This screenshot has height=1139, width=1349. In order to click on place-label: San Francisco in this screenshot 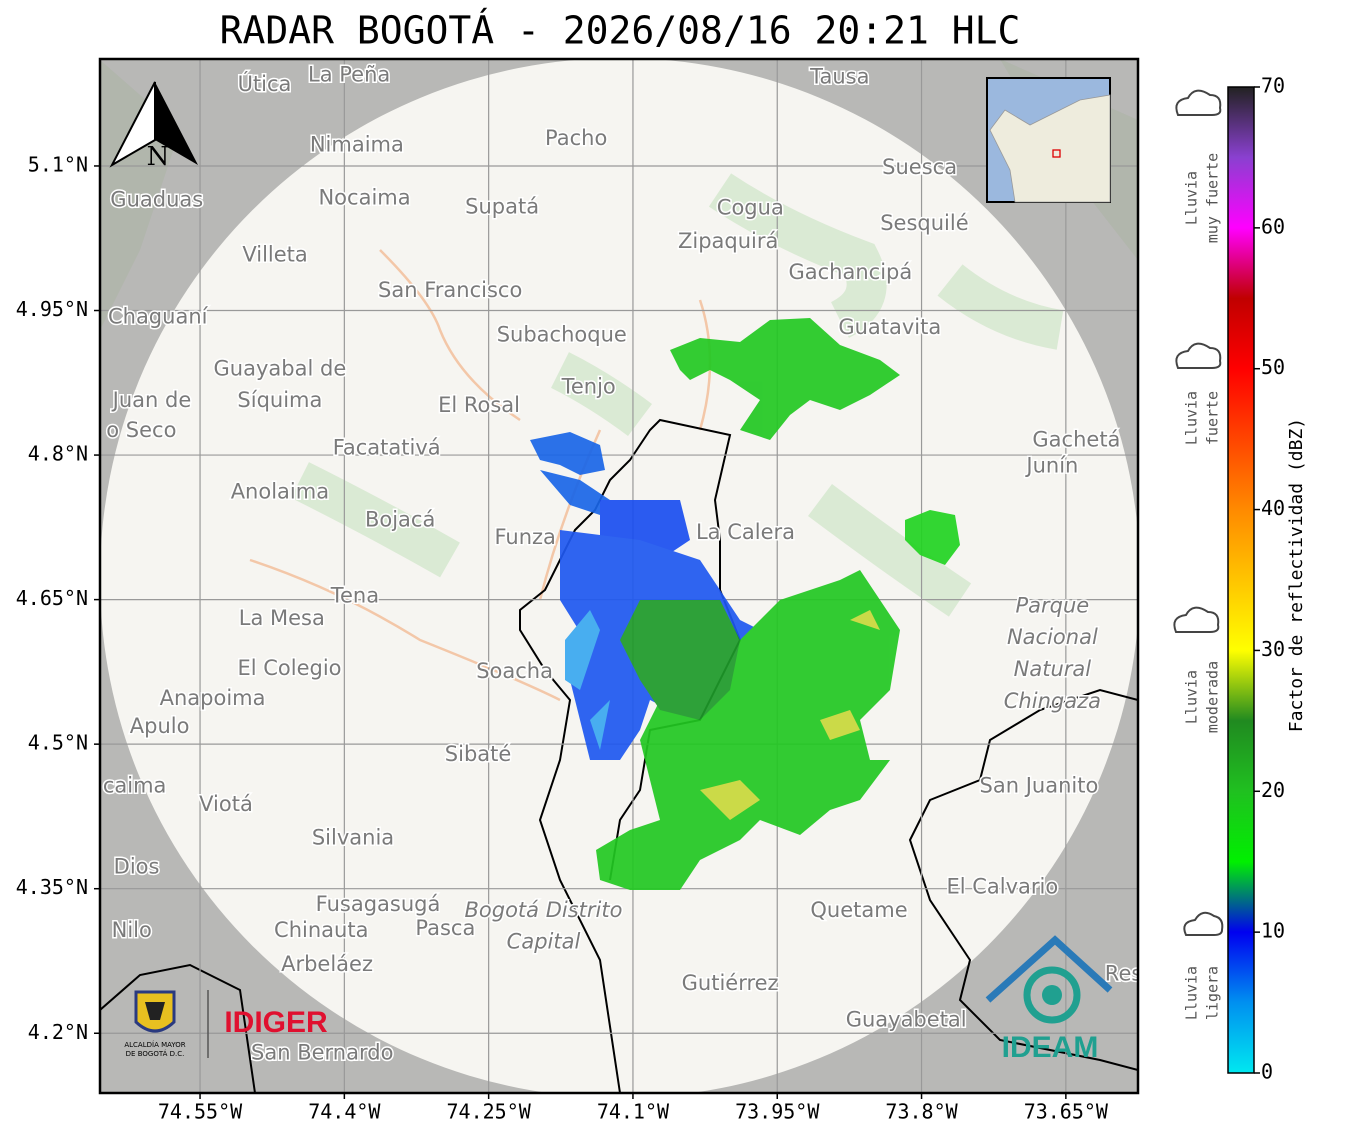, I will do `click(450, 290)`.